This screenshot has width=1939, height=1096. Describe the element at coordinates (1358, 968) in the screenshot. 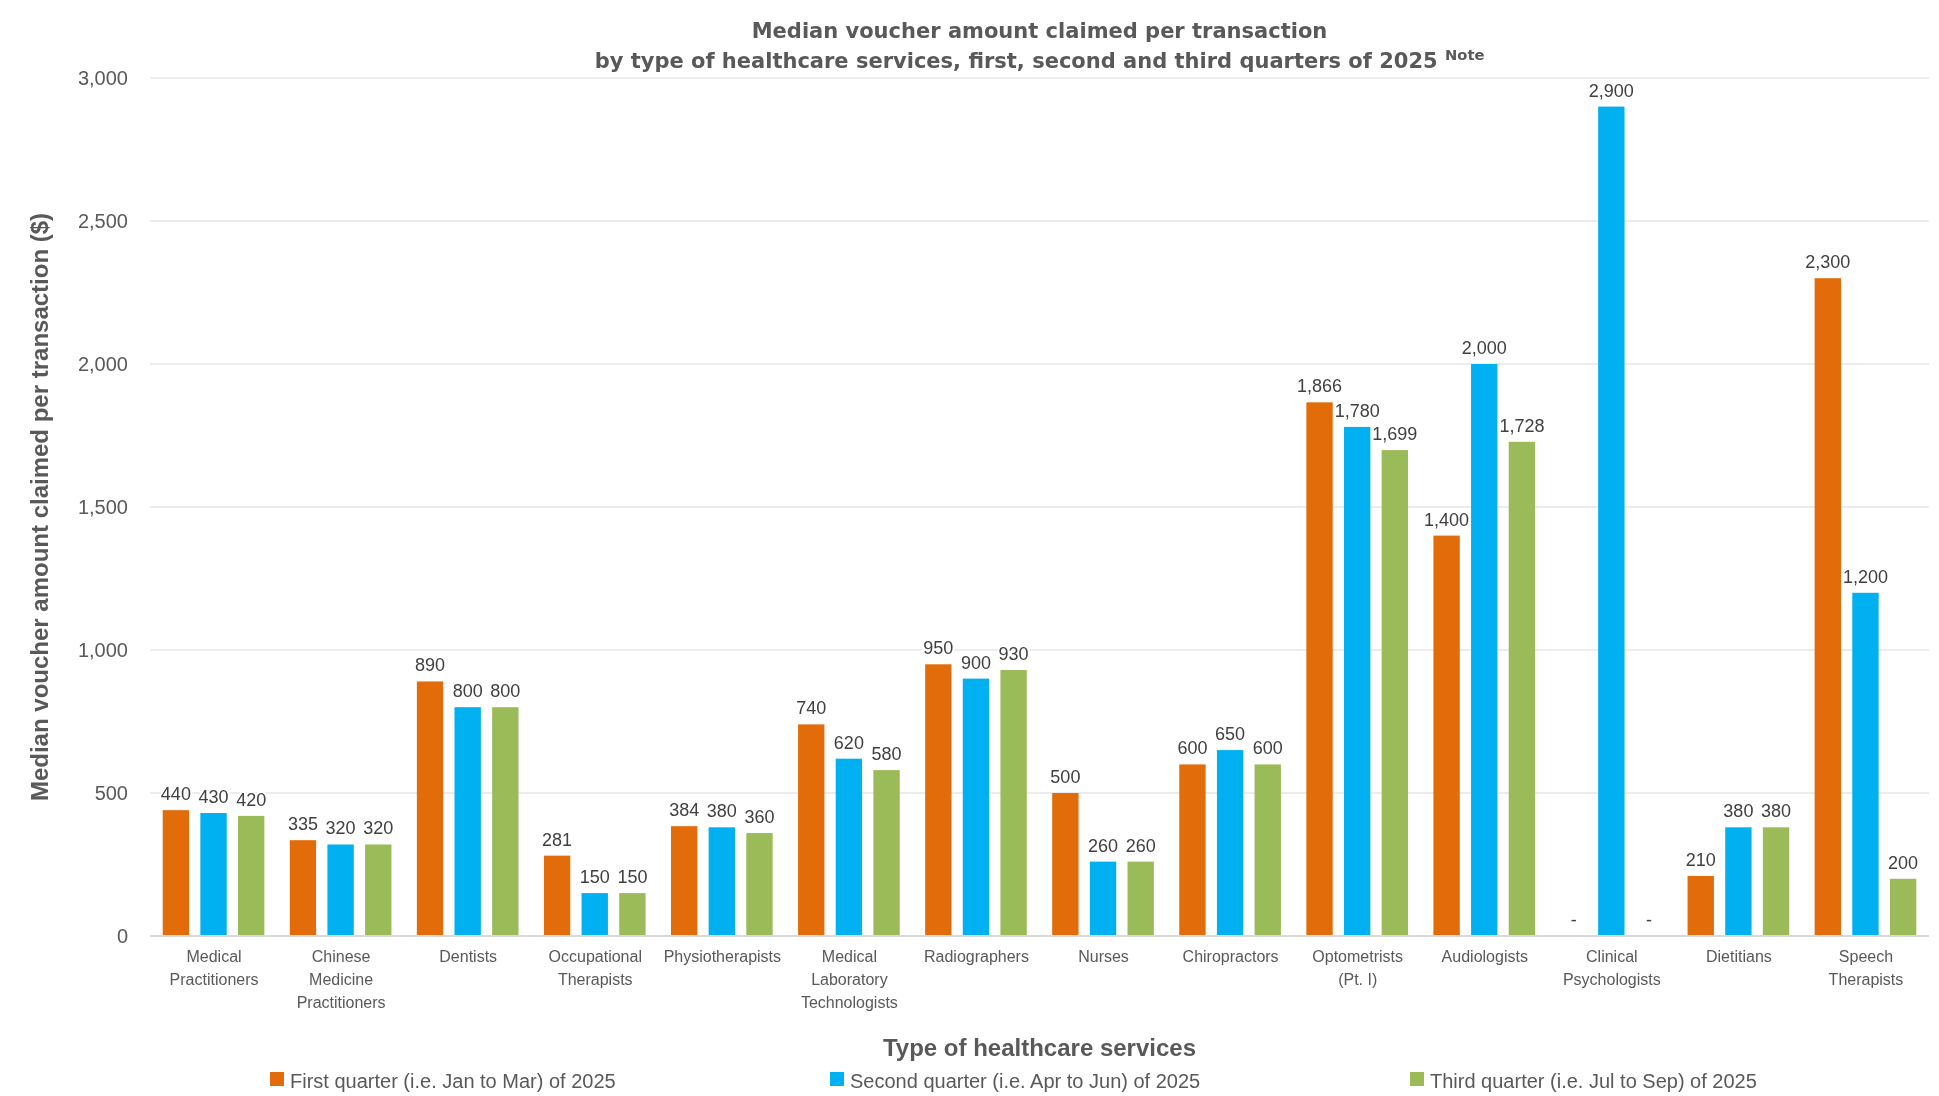

I see `x-tick-label: Optometrists (Pt. I)` at that location.